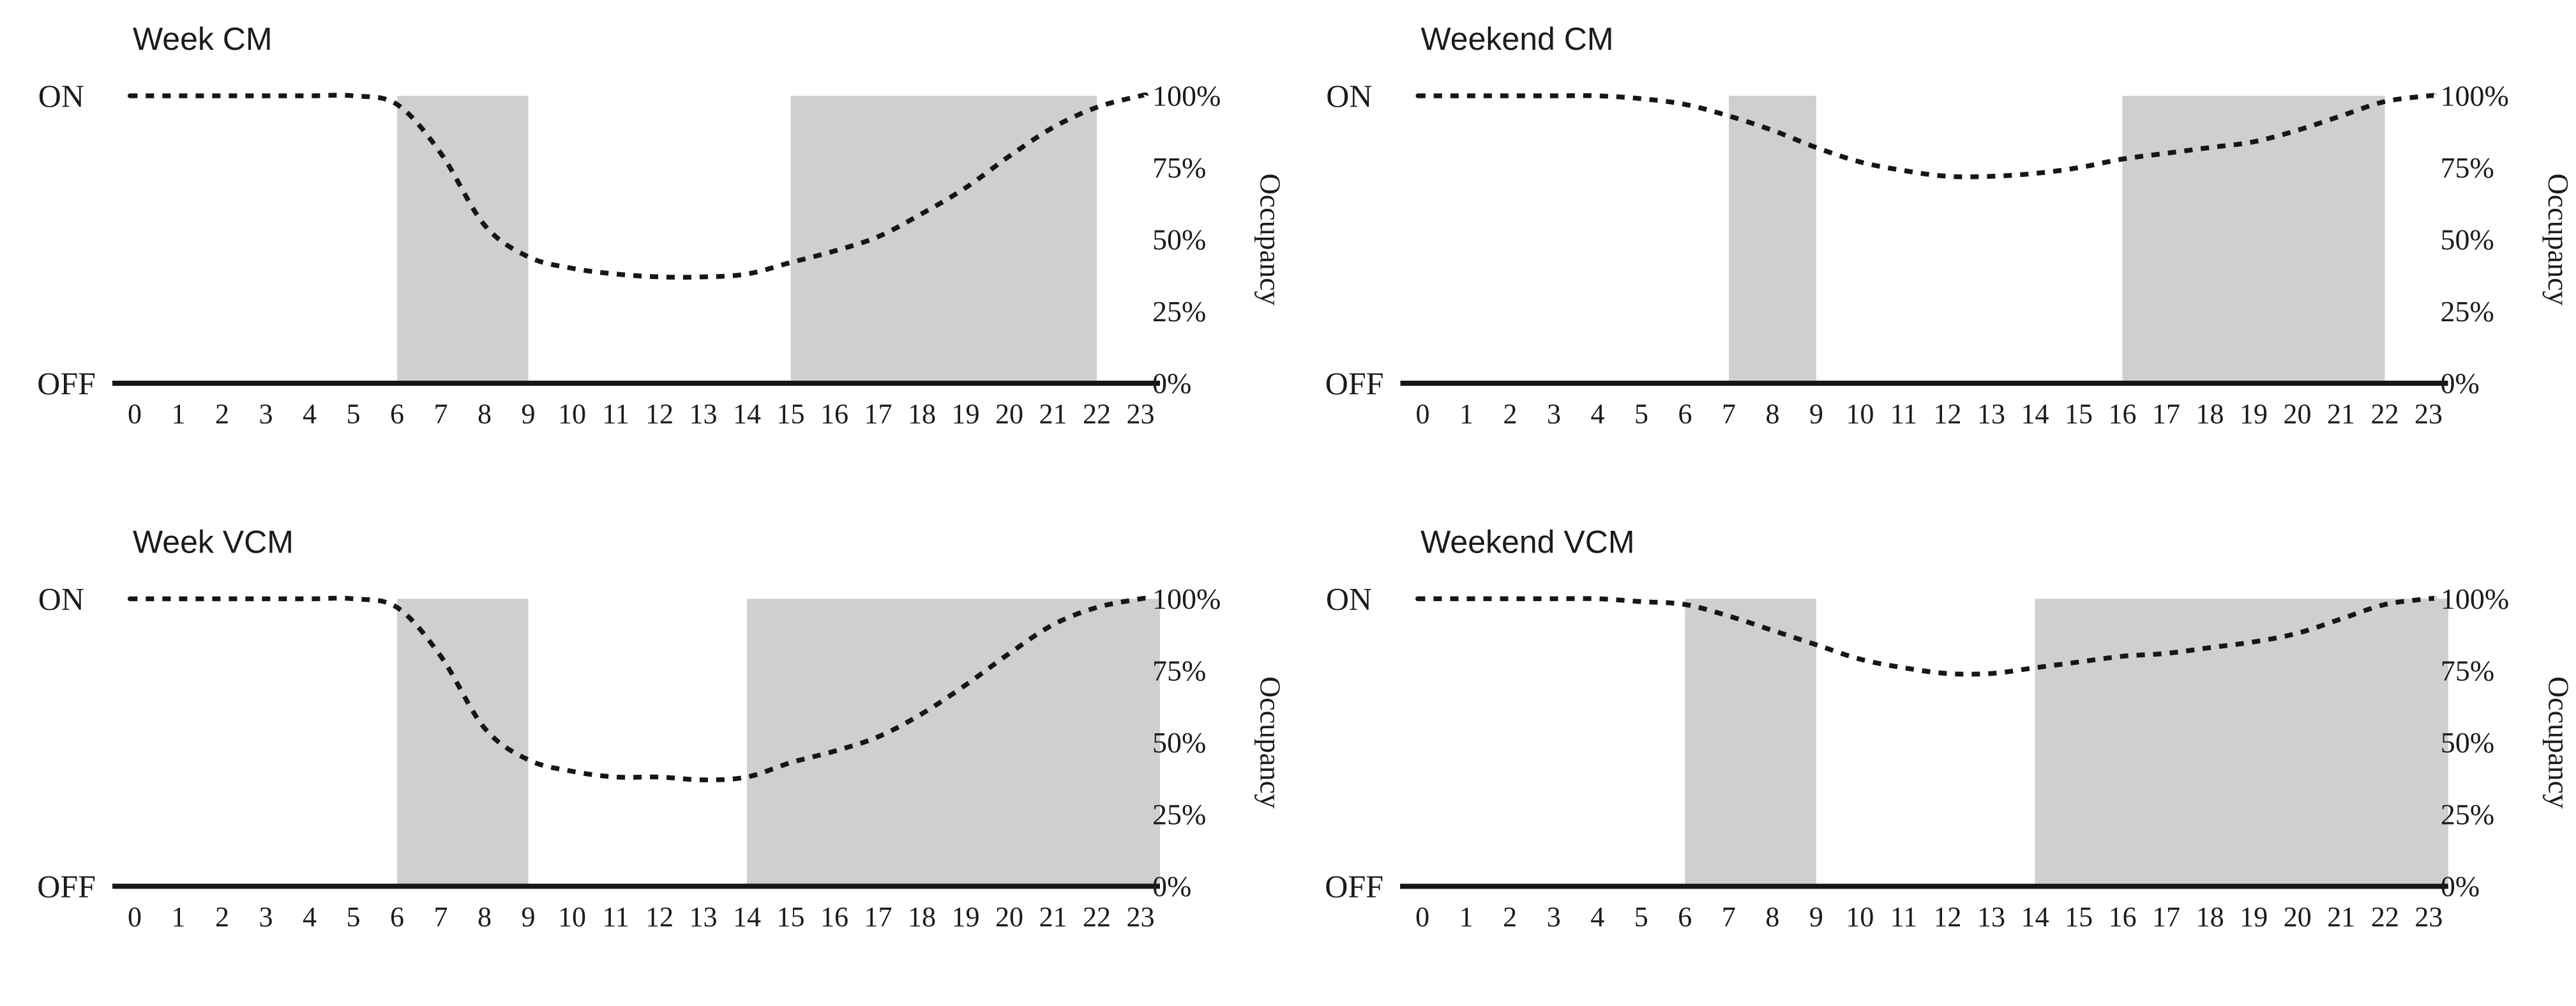 The height and width of the screenshot is (1006, 2576). Describe the element at coordinates (203, 39) in the screenshot. I see `chart-title: Week CM` at that location.